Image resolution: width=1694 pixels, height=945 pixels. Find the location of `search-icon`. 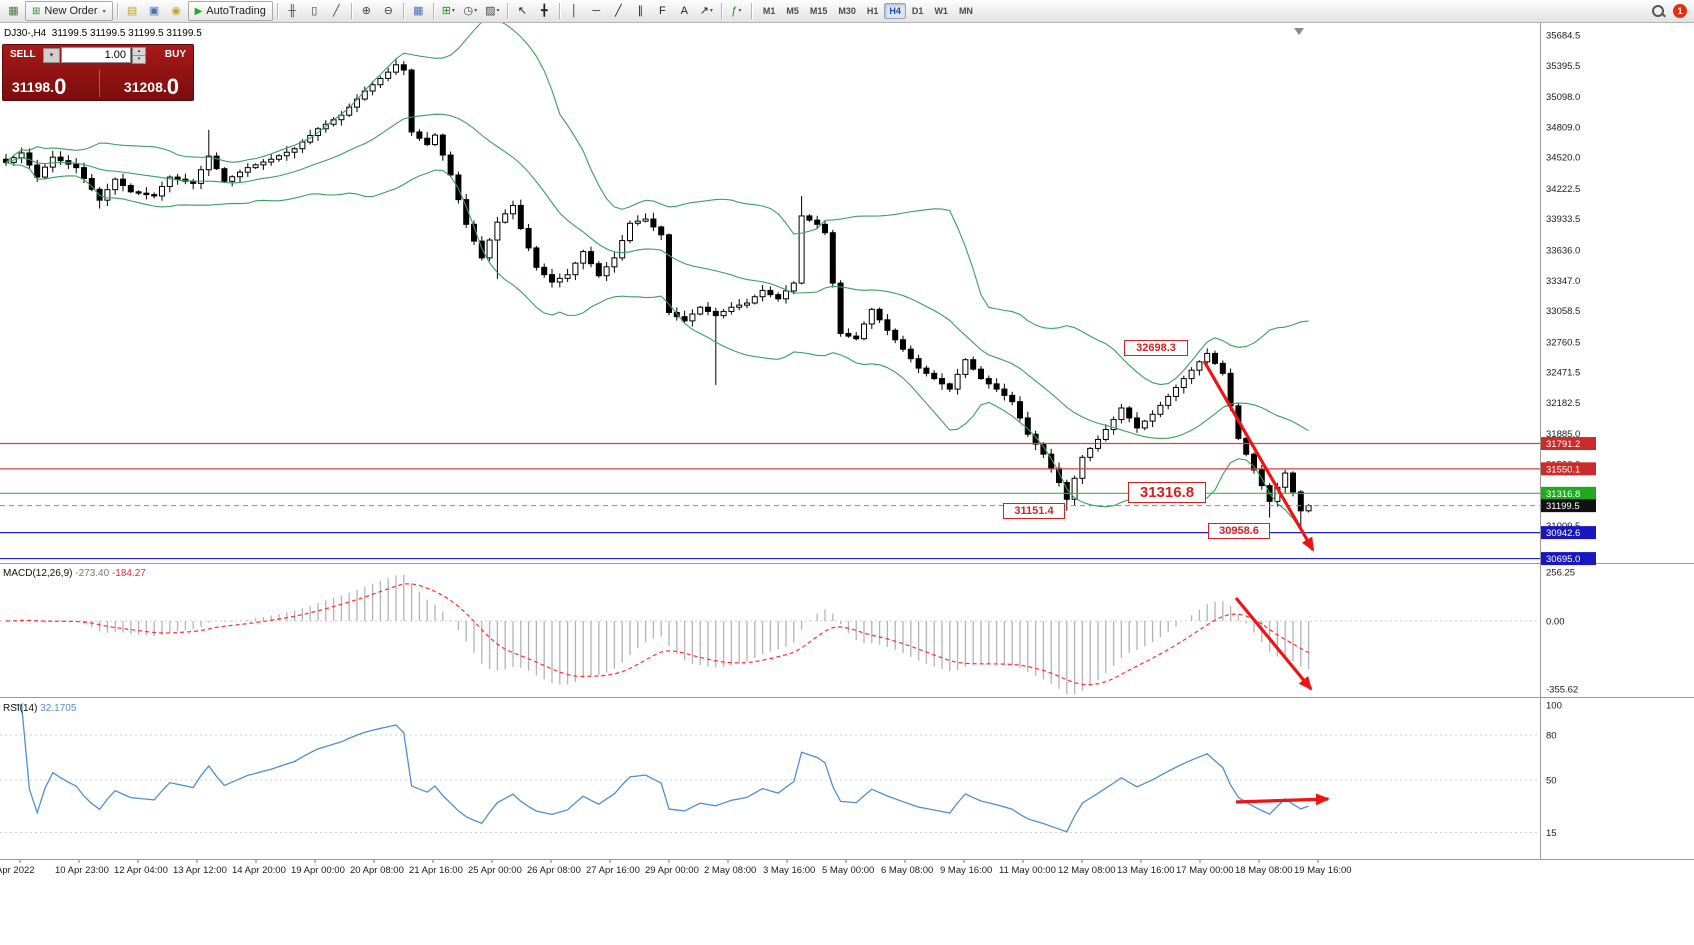

search-icon is located at coordinates (1658, 11).